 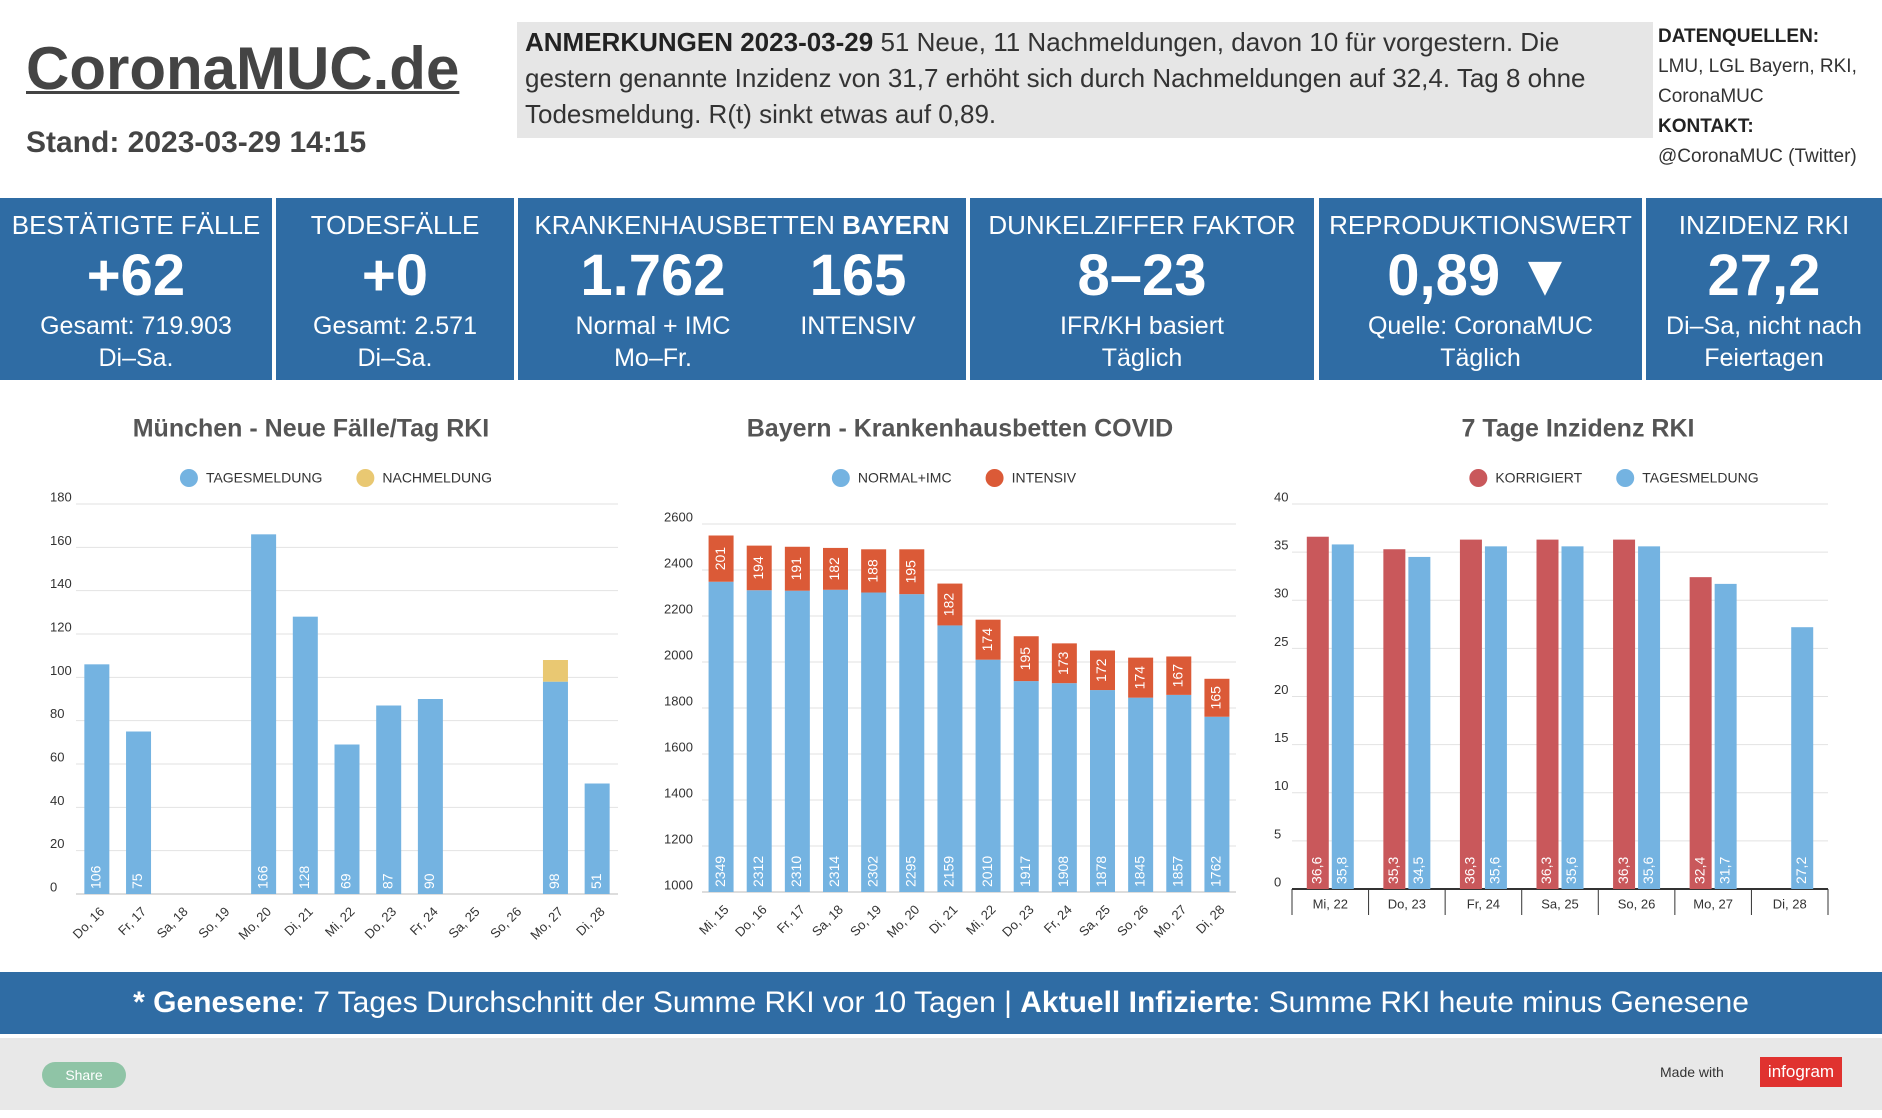 I want to click on value-label: 98, so click(x=554, y=881).